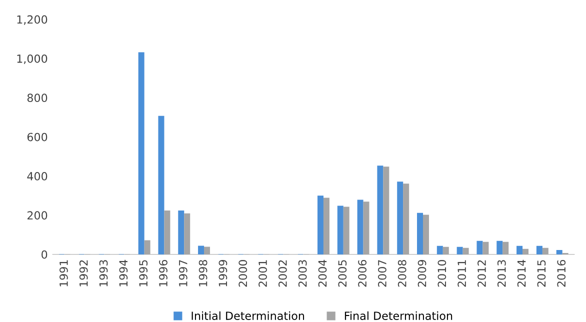 Image resolution: width=586 pixels, height=322 pixels. What do you see at coordinates (203, 273) in the screenshot?
I see `x-tick-label: 1998` at bounding box center [203, 273].